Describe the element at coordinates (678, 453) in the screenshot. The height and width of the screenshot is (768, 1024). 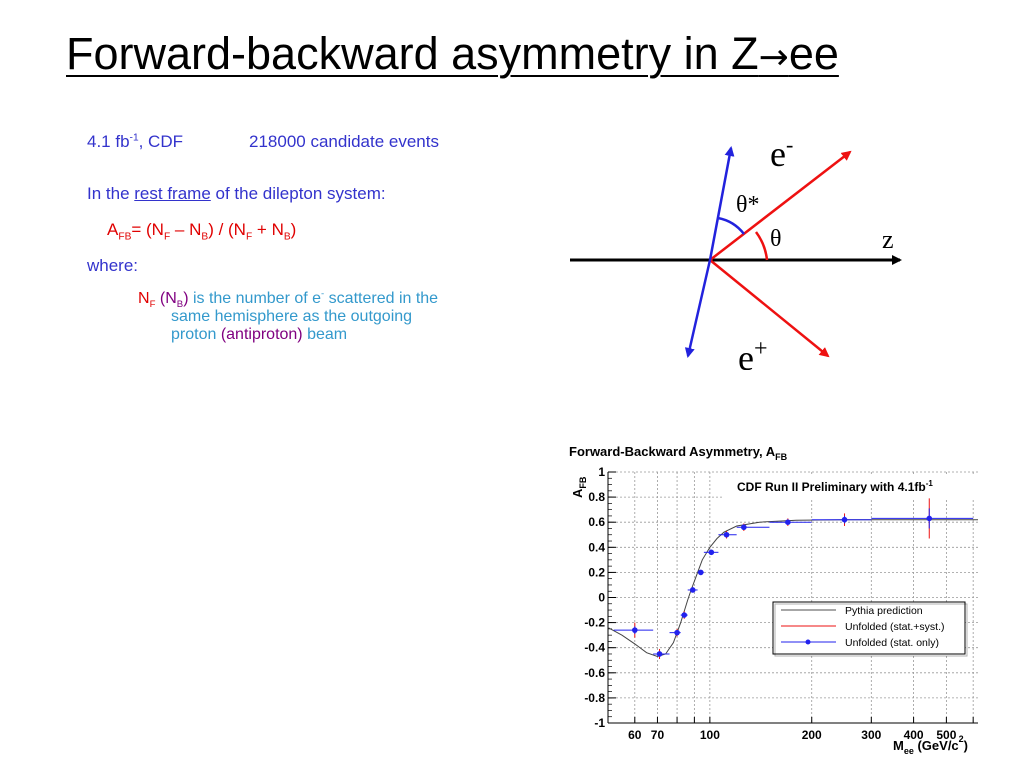
I see `chart-title: Forward-Backward Asymmetry, AFB` at that location.